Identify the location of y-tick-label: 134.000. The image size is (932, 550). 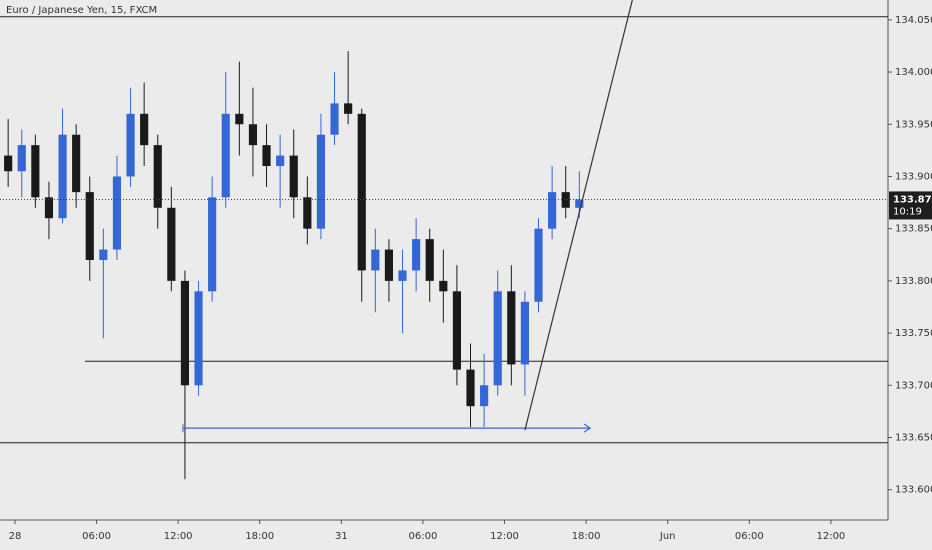
(913, 72).